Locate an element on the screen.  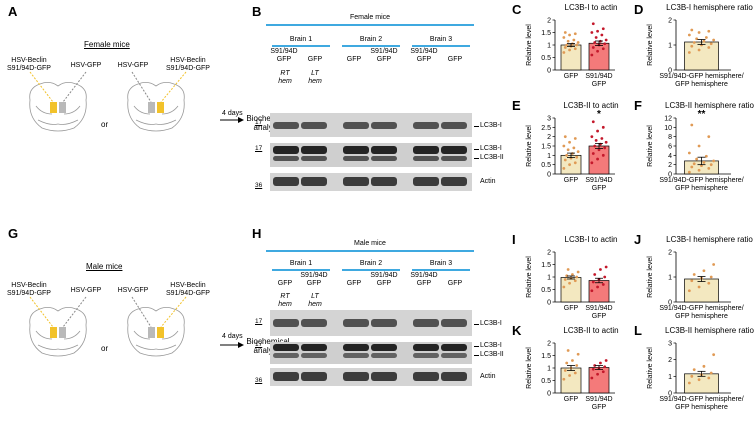
blot-b-hem-rt: RT hem is located at coordinates (285, 77).